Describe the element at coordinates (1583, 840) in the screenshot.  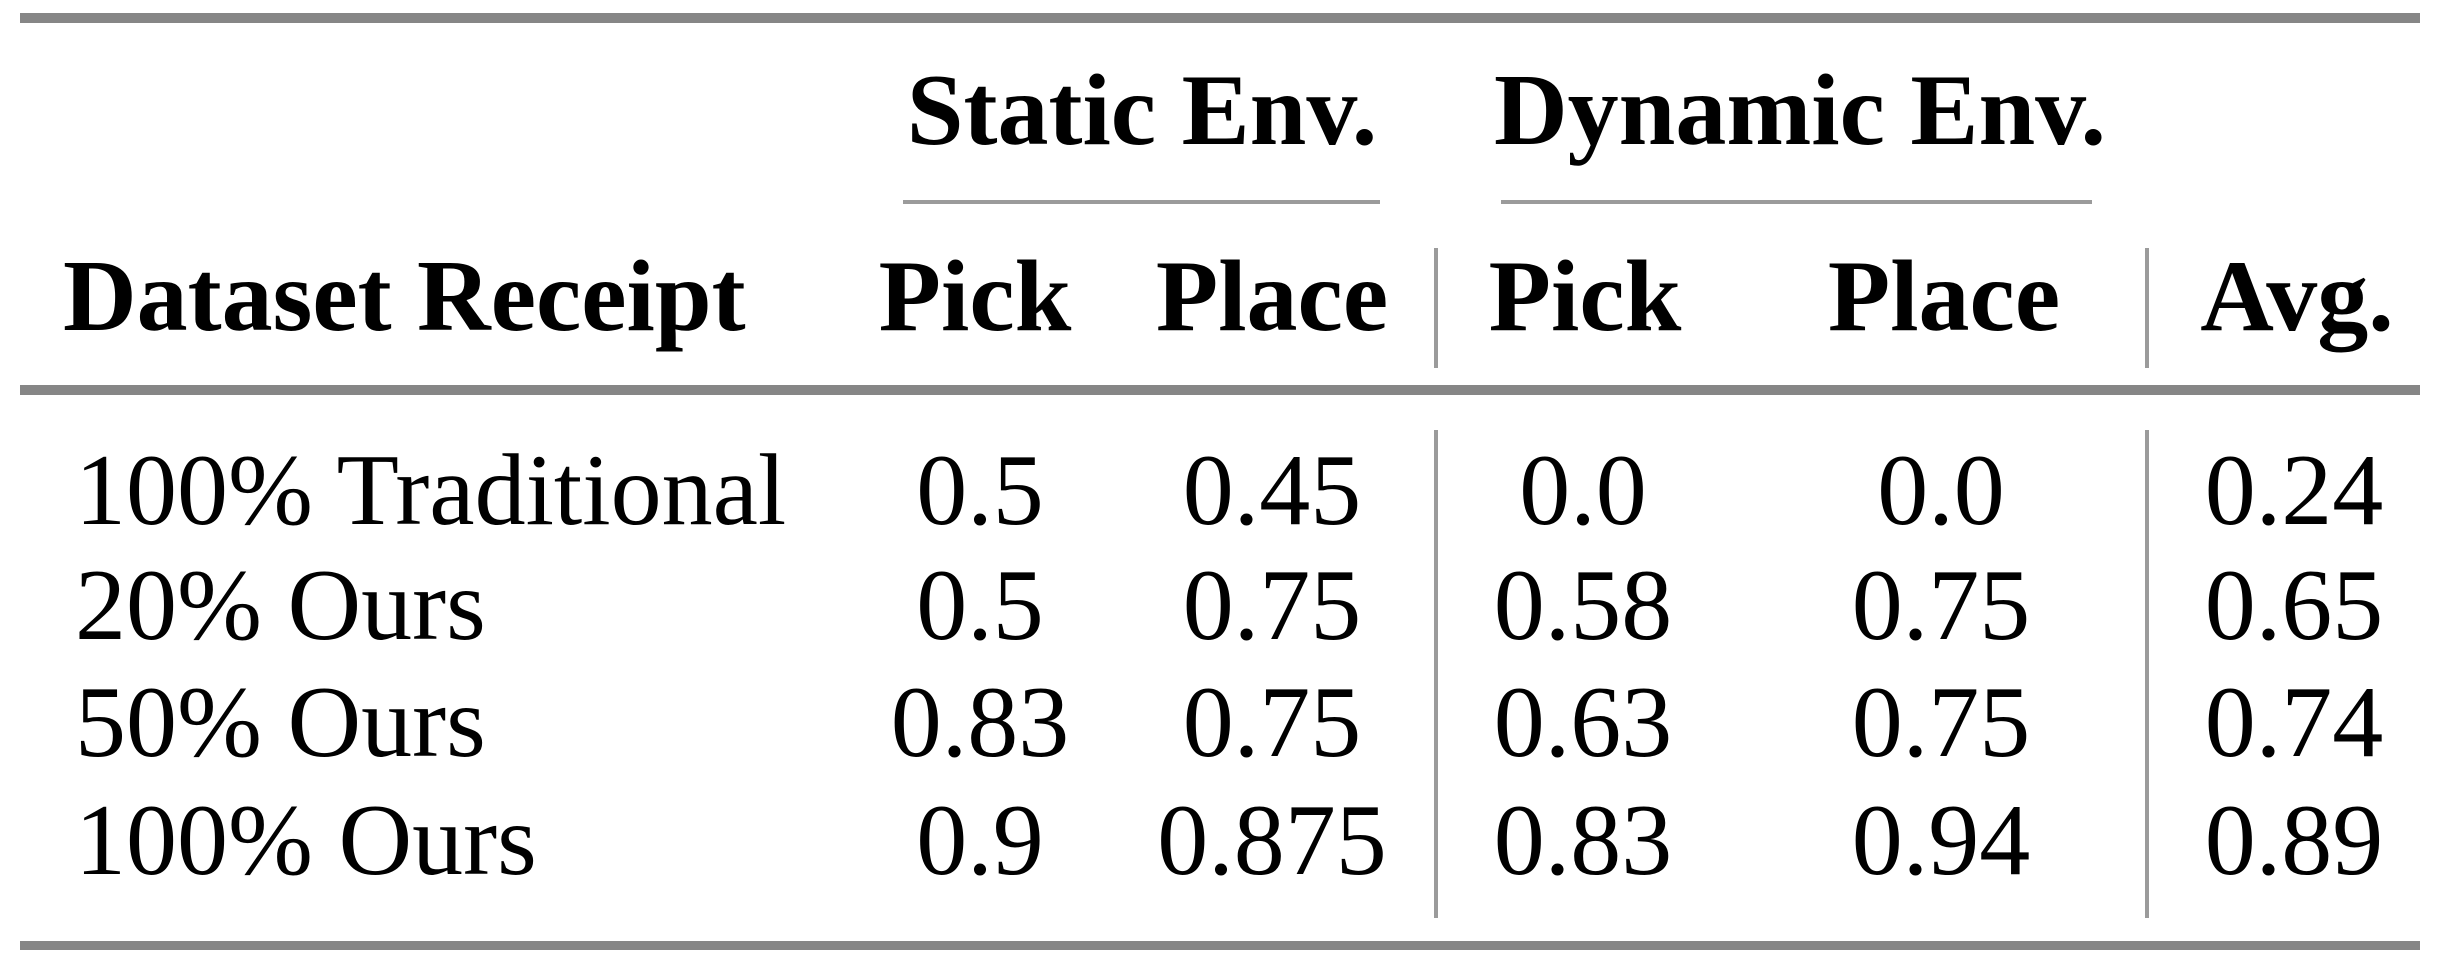
I see `cell-dynamic-pick: 0.83` at that location.